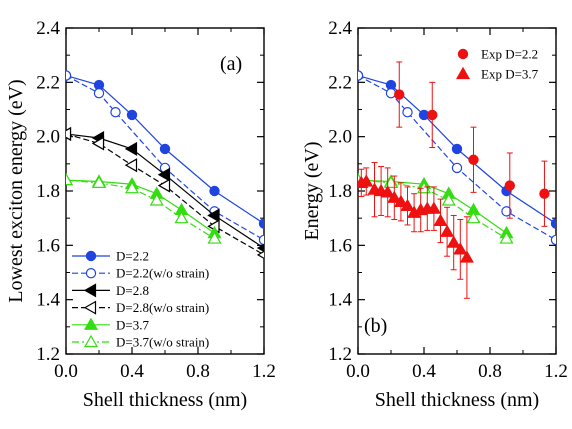  Describe the element at coordinates (132, 290) in the screenshot. I see `legend-label: D=2.8` at that location.